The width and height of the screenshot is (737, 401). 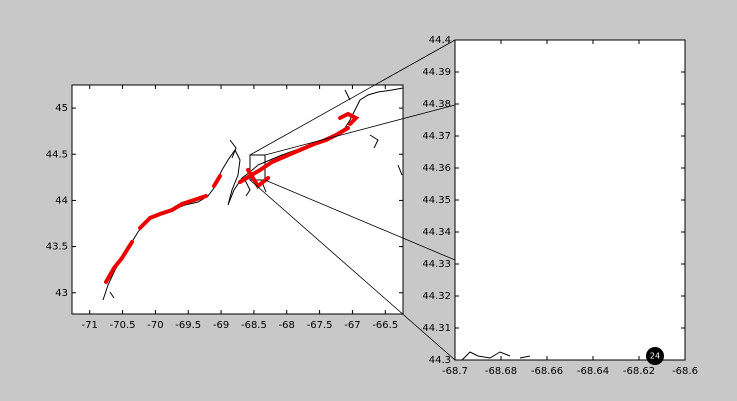 I want to click on x-tick-label: -68.62, so click(x=639, y=371).